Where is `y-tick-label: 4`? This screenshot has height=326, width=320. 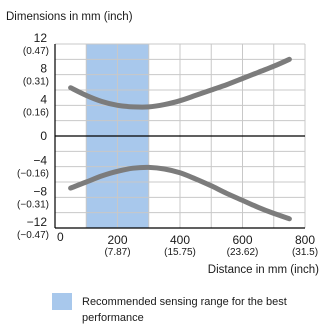
y-tick-label: 4 is located at coordinates (43, 99).